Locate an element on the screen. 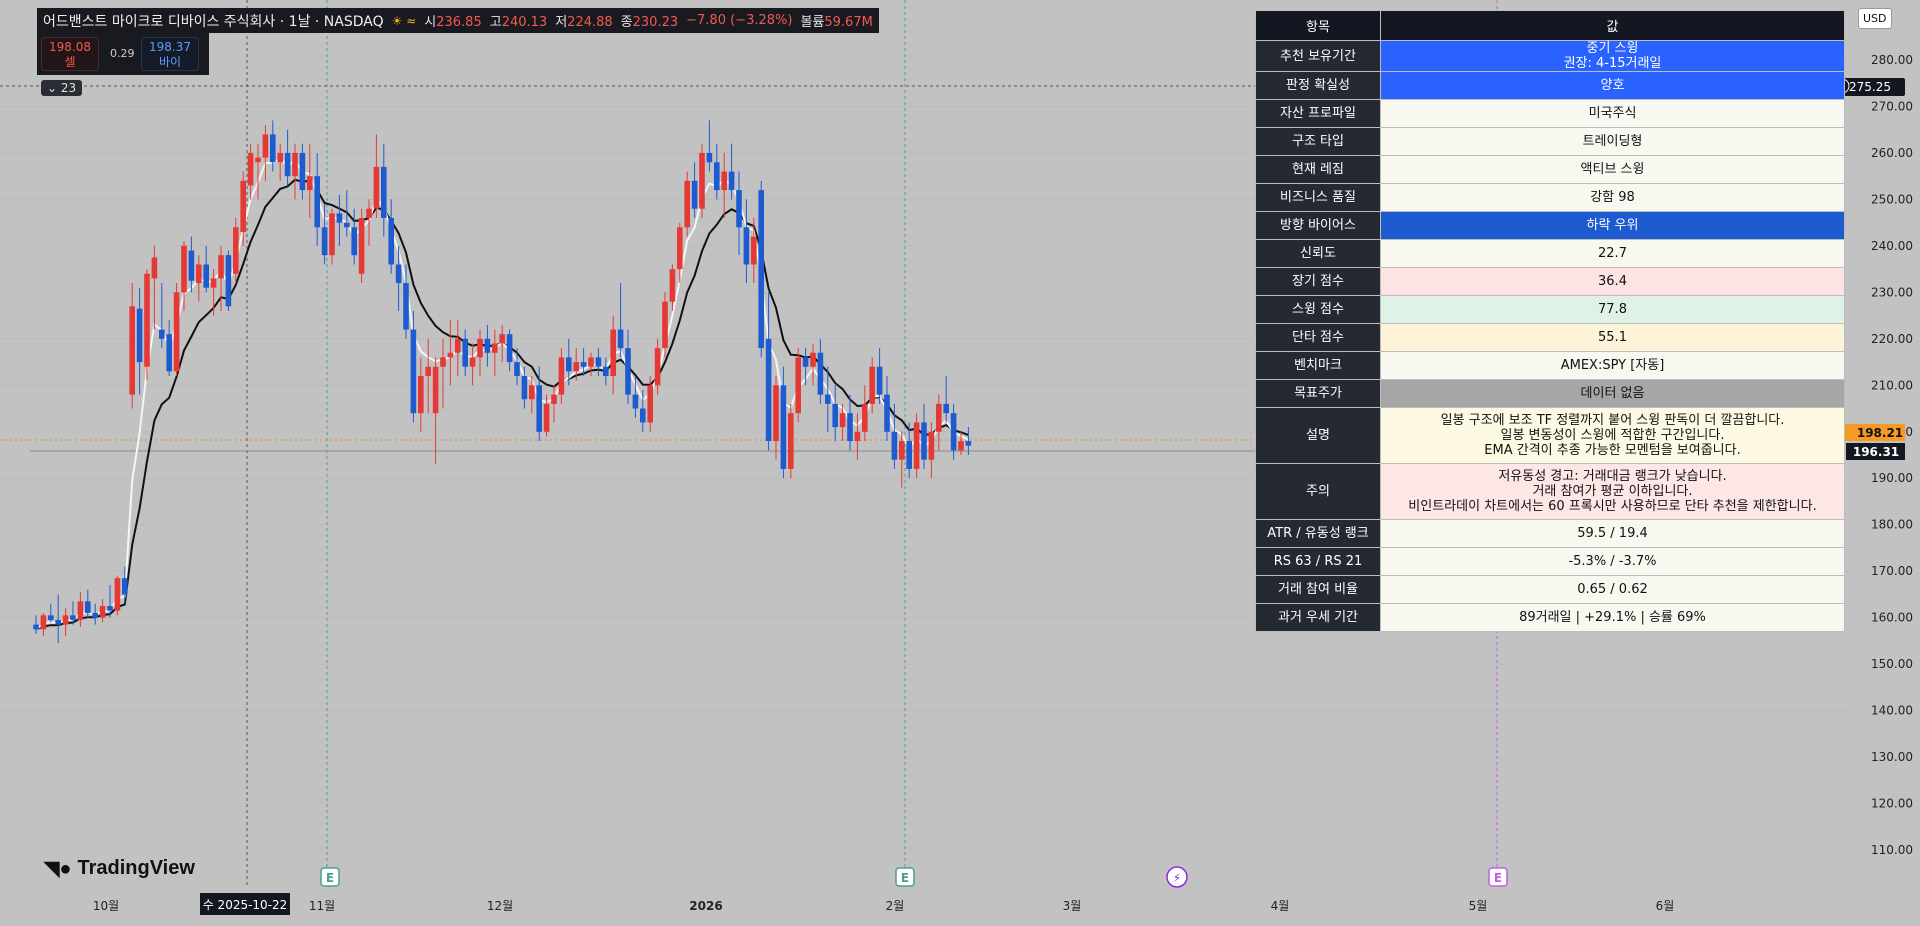 This screenshot has height=926, width=1920. row-label: 목표주가 is located at coordinates (1318, 393).